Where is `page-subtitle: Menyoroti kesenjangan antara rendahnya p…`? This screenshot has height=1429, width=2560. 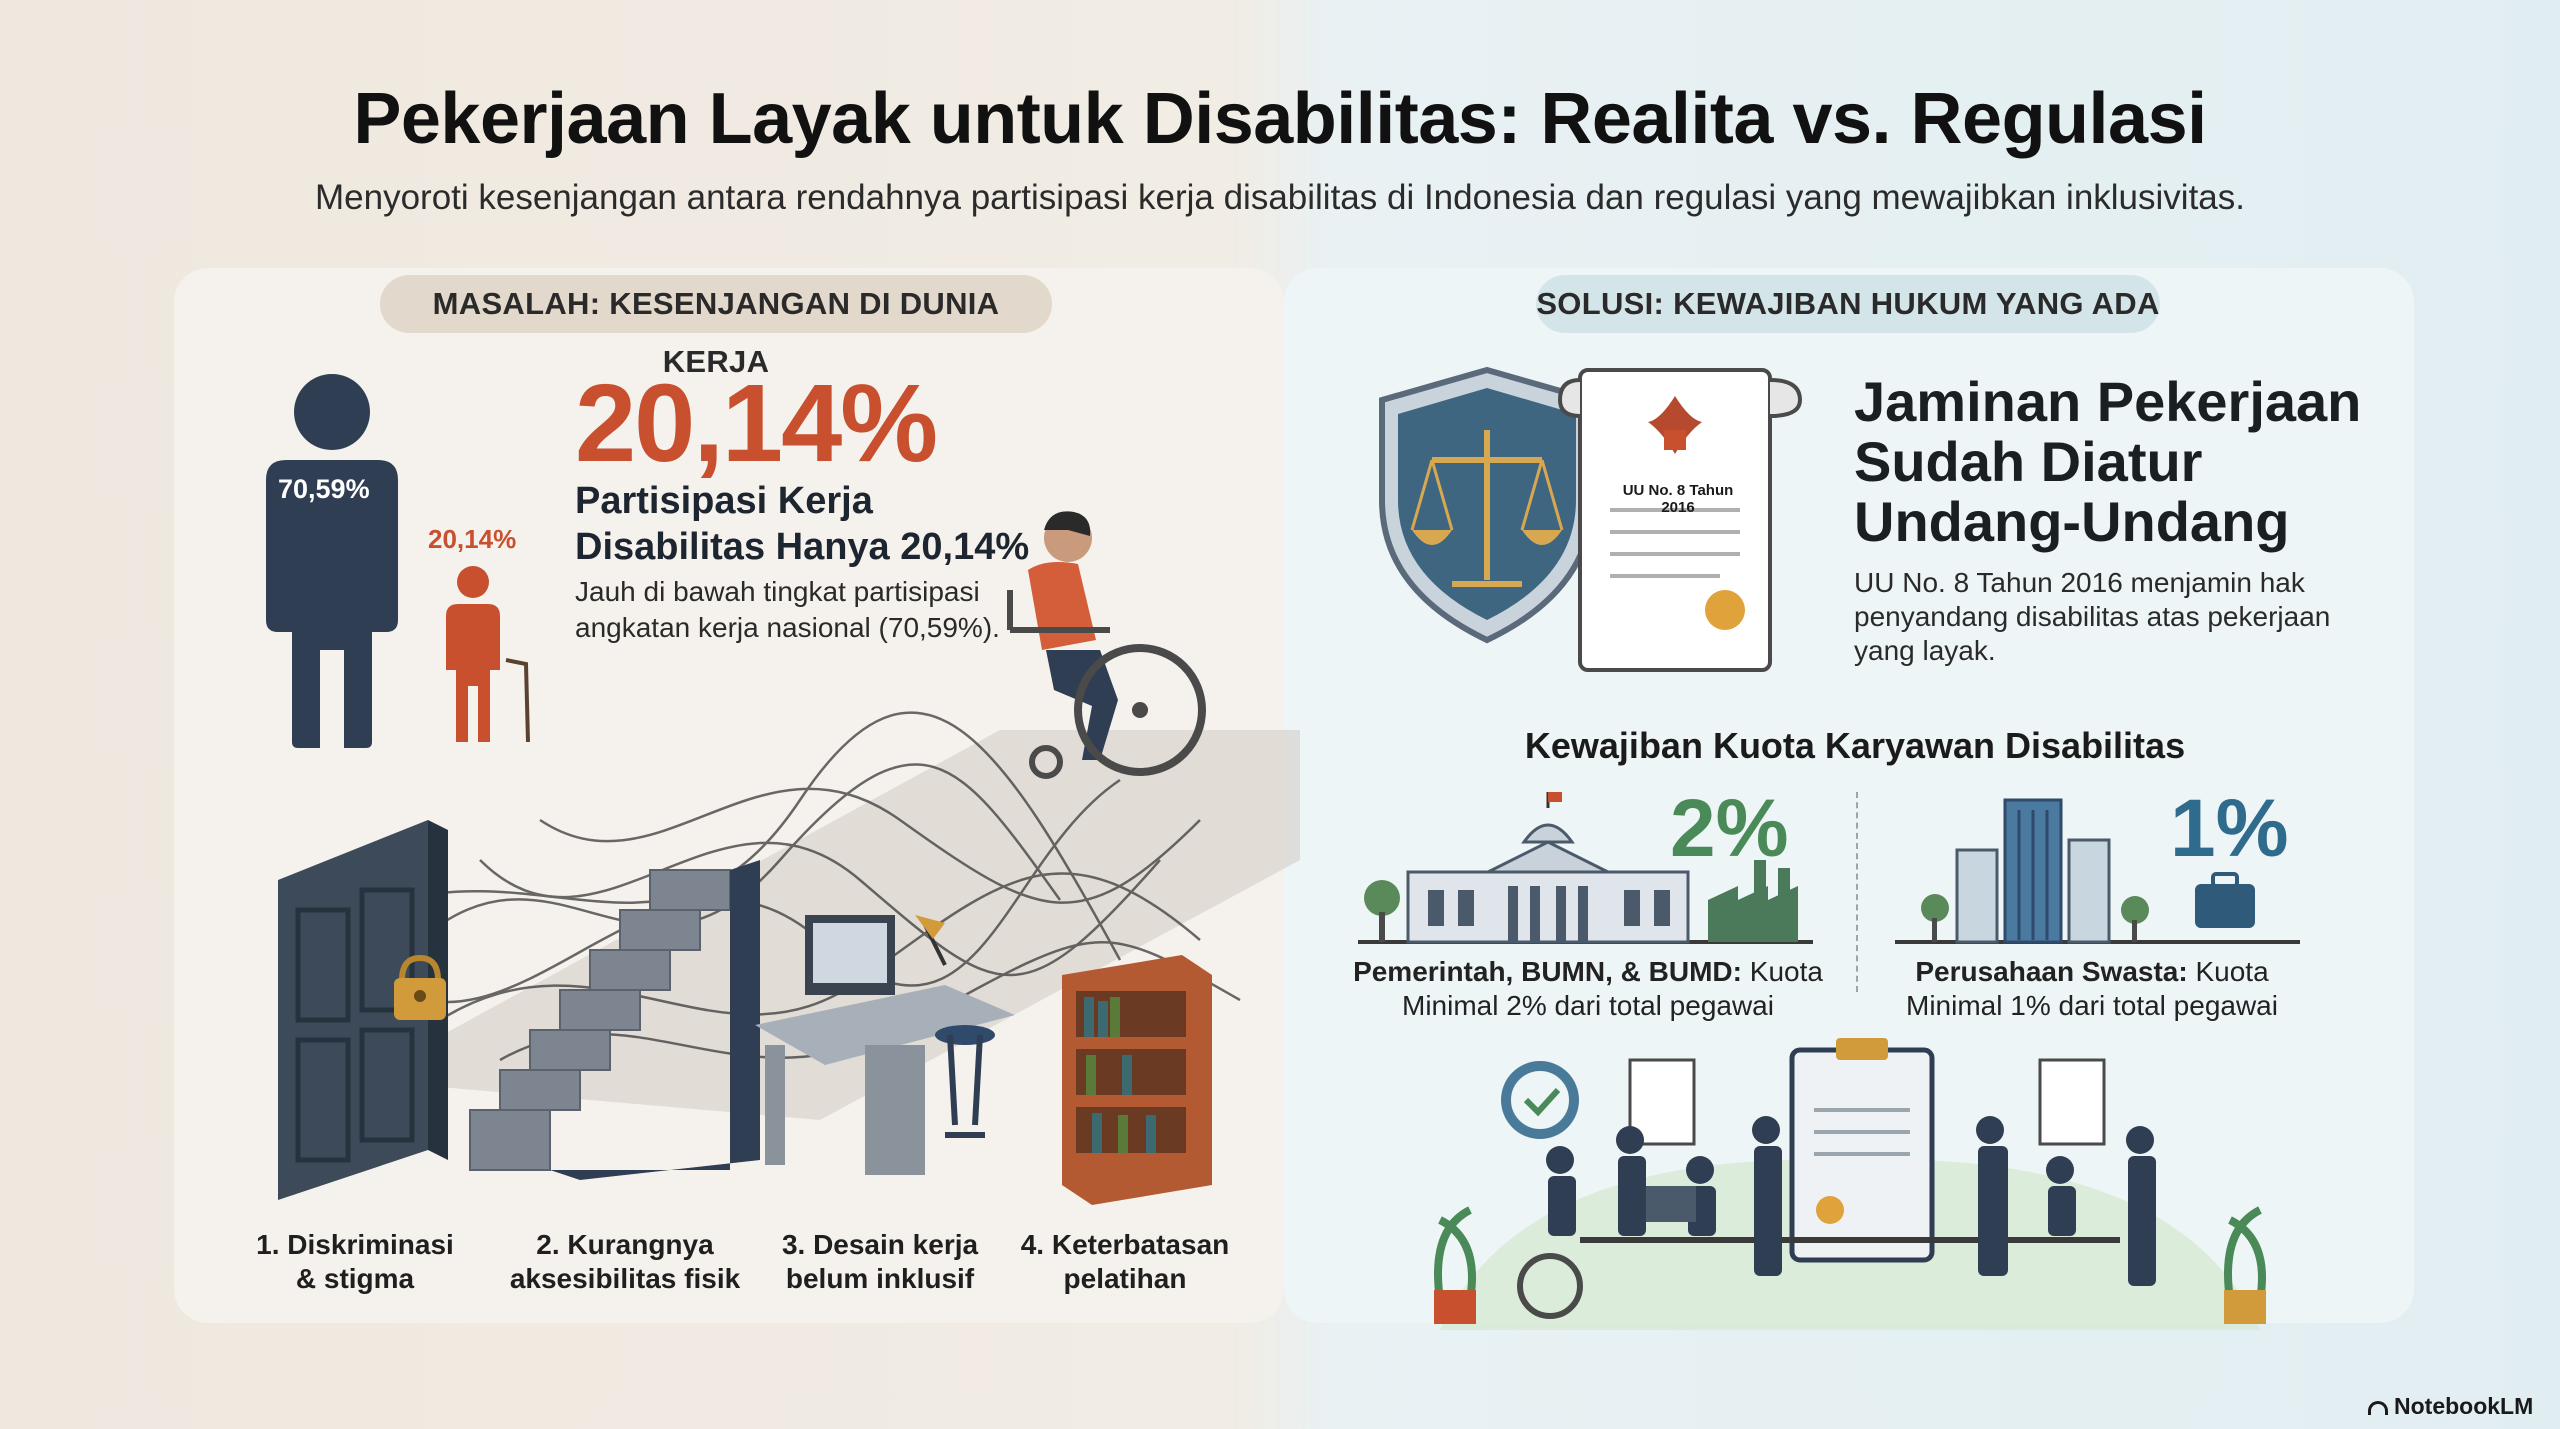 page-subtitle: Menyoroti kesenjangan antara rendahnya p… is located at coordinates (1279, 197).